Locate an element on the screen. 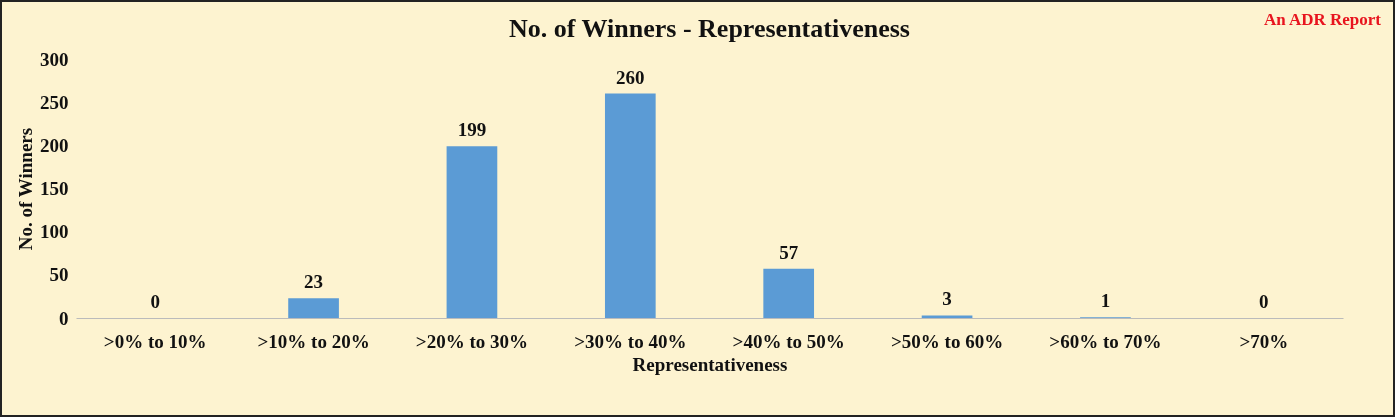  text: An ADR Report is located at coordinates (1322, 20).